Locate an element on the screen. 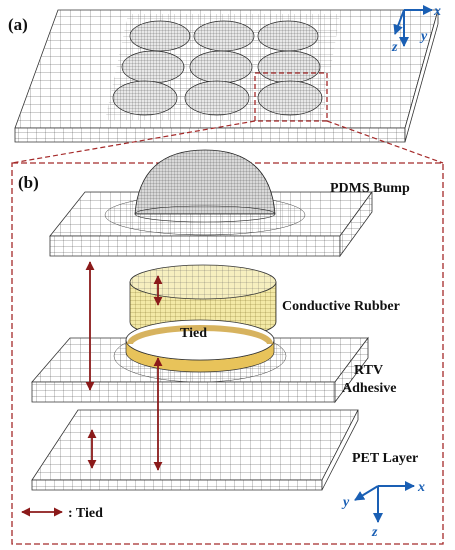 The height and width of the screenshot is (550, 455). rubber-label: Conductive Rubber is located at coordinates (341, 306).